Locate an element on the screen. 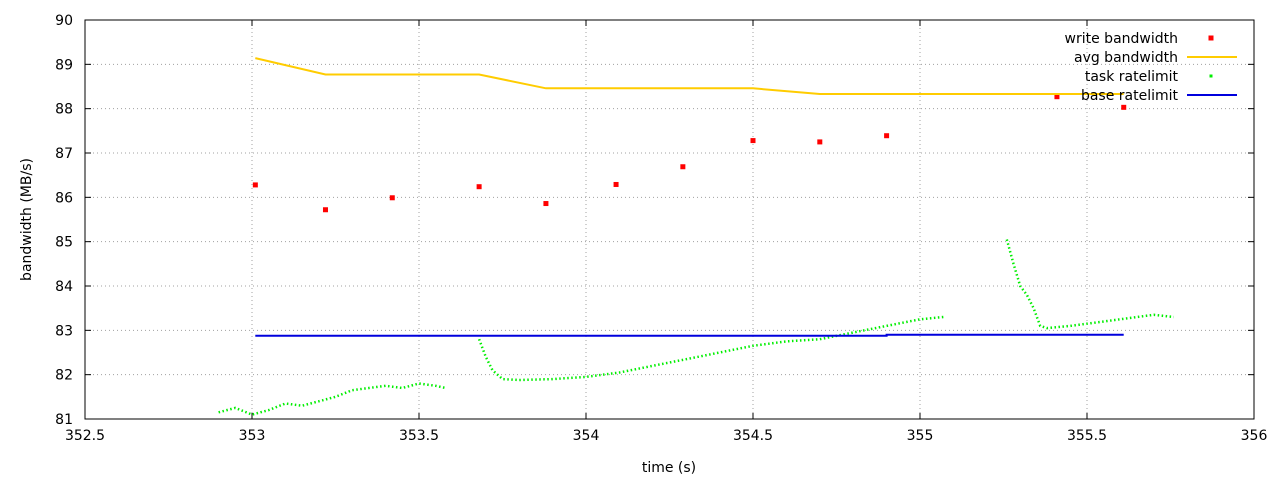  x-tick-label: 356 is located at coordinates (1254, 436).